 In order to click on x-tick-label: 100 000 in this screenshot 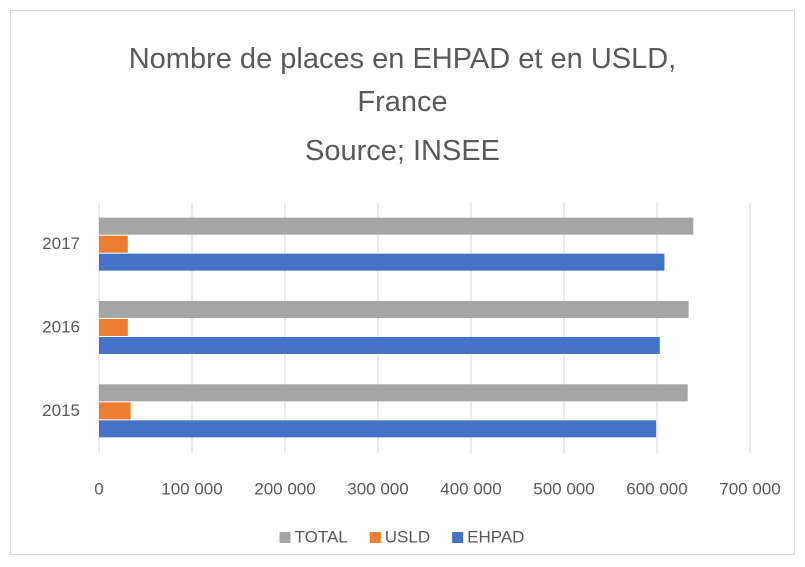, I will do `click(191, 488)`.